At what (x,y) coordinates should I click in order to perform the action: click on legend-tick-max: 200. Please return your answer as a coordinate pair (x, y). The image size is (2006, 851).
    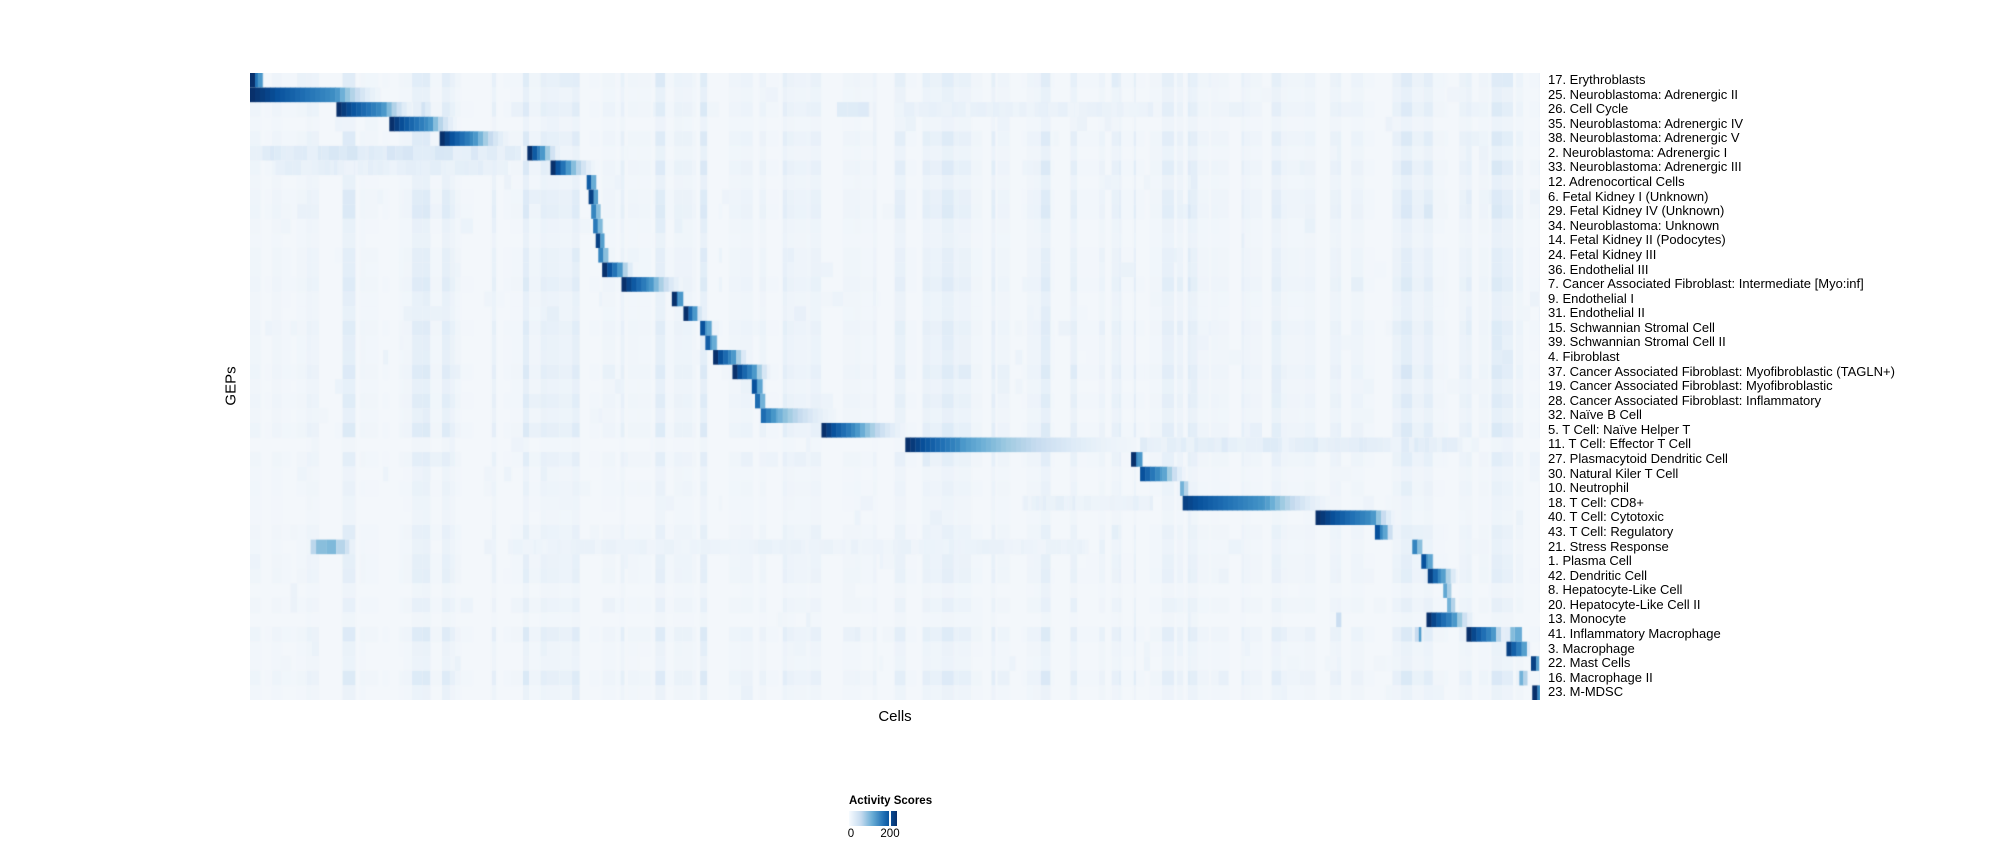
    Looking at the image, I should click on (890, 834).